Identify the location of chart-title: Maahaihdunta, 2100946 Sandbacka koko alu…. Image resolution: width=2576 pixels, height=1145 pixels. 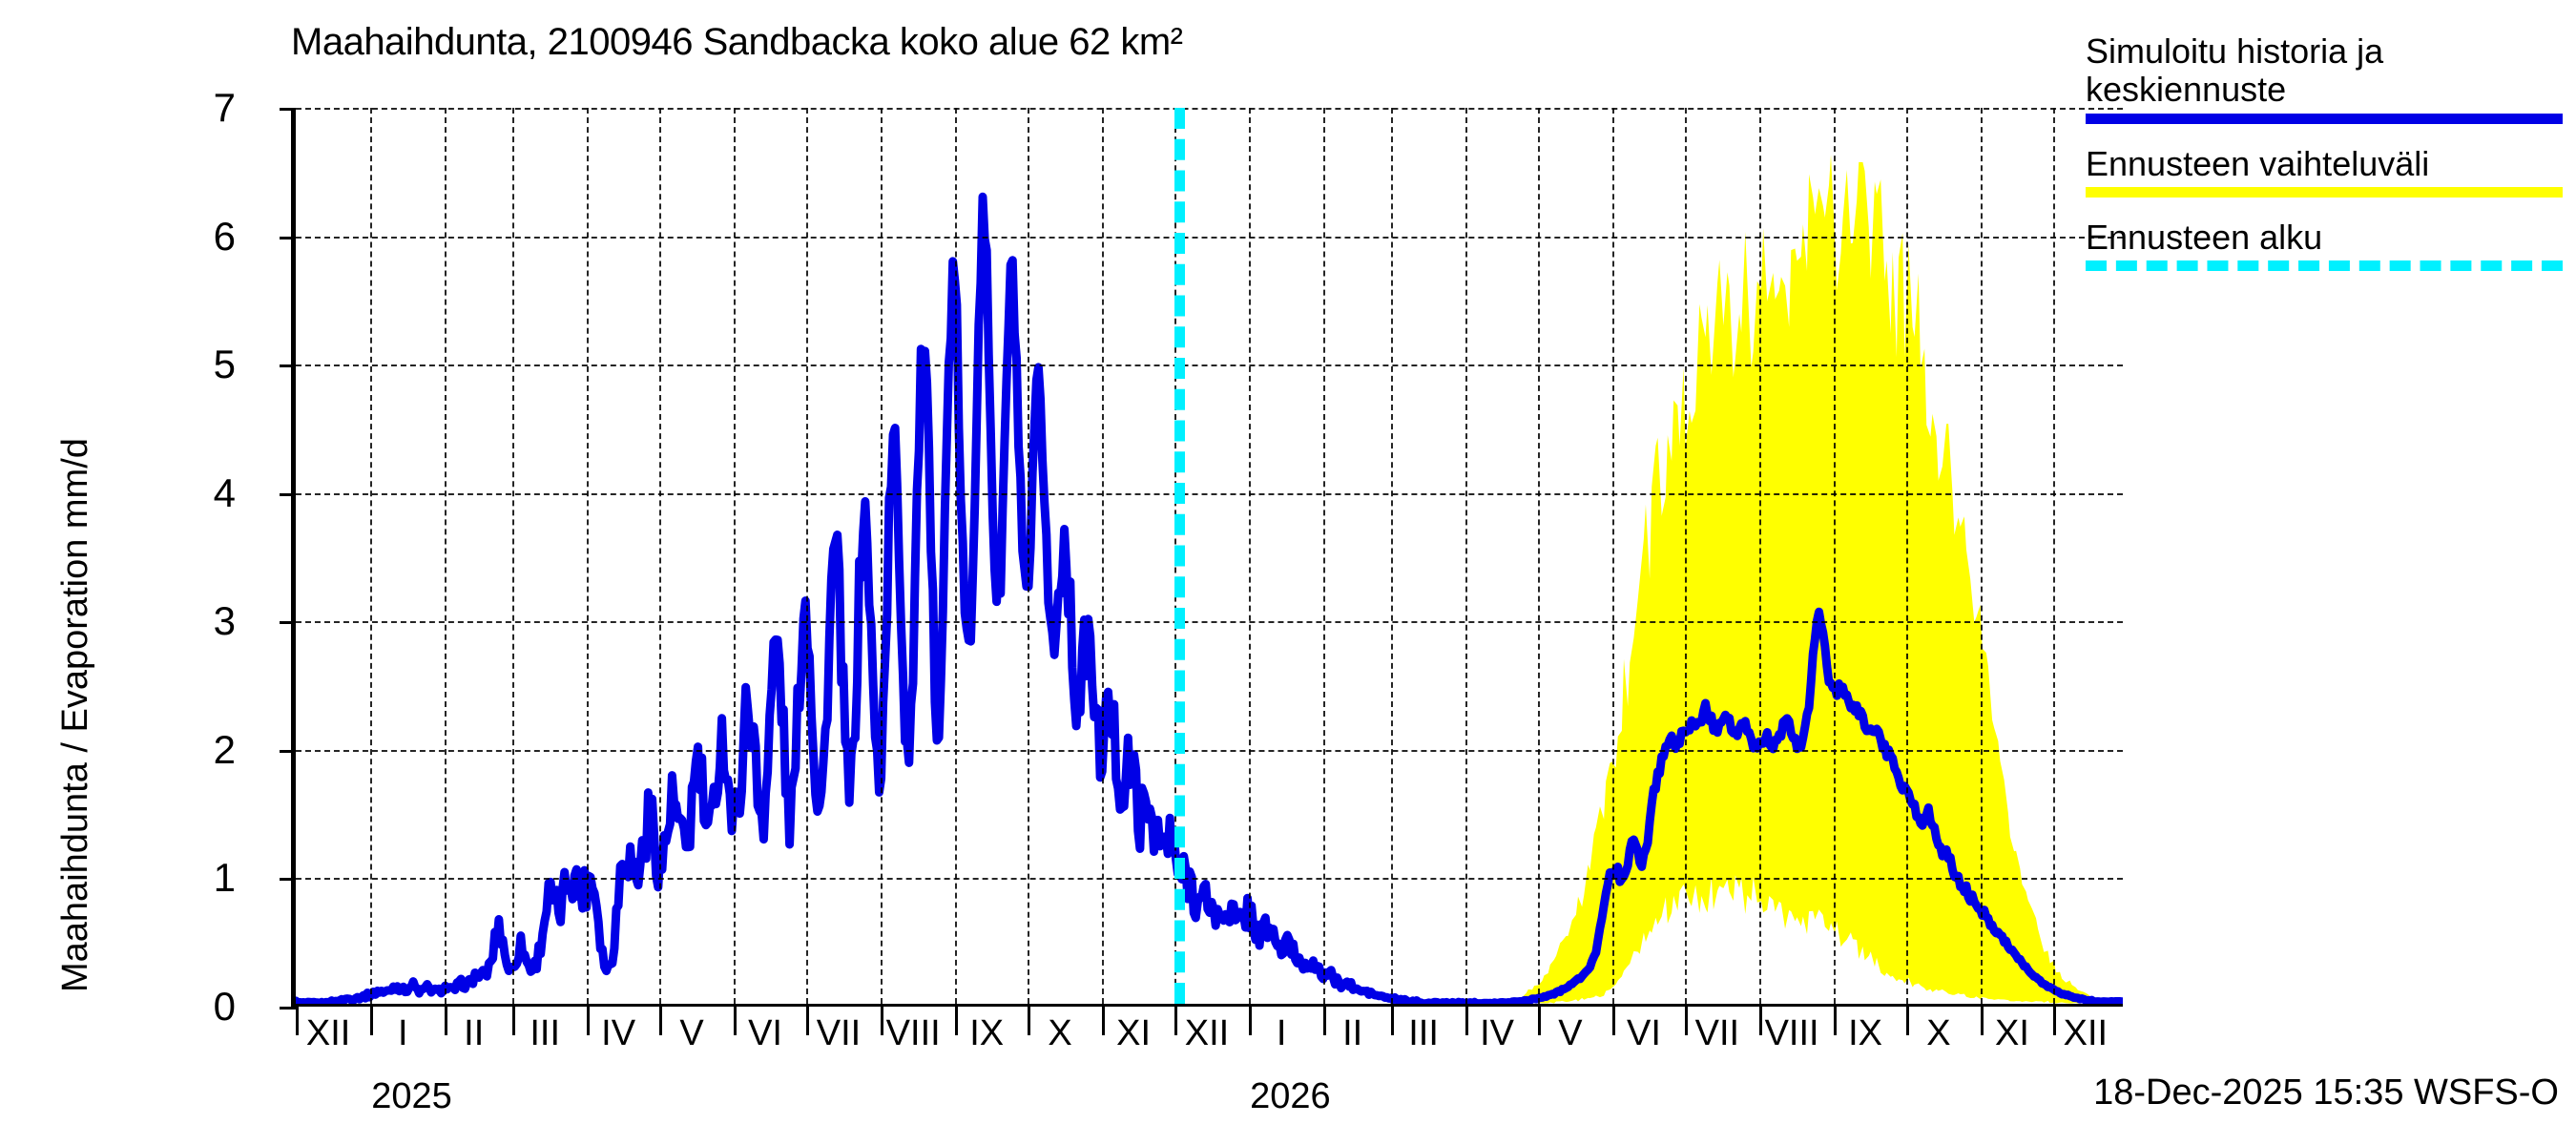
(737, 42).